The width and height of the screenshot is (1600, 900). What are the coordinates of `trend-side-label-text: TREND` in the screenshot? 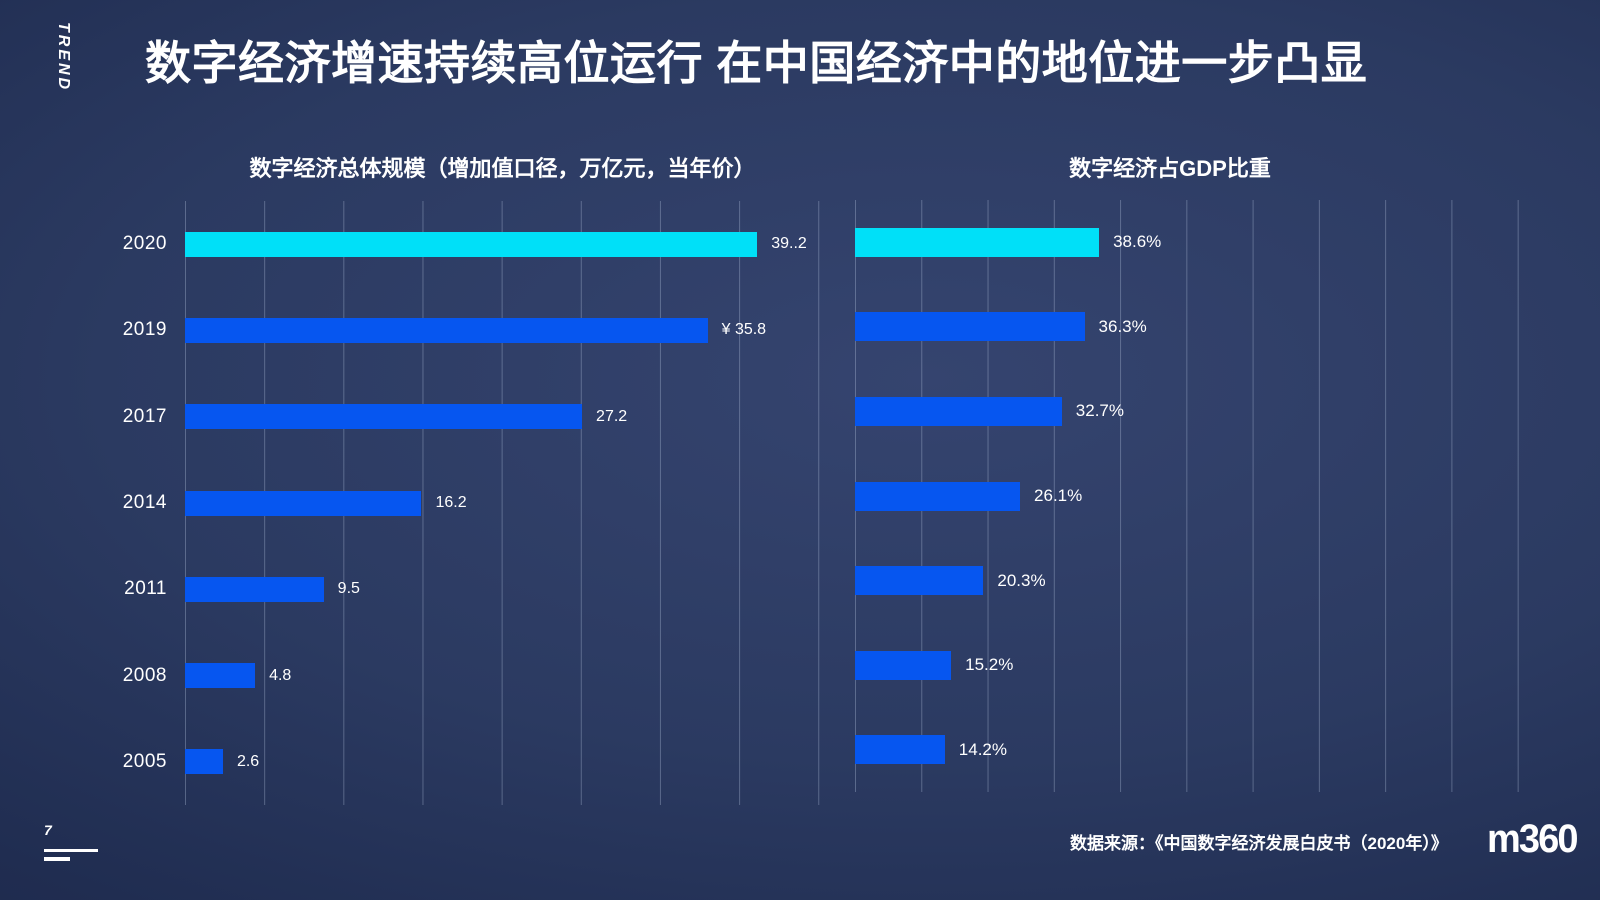 It's located at (63, 57).